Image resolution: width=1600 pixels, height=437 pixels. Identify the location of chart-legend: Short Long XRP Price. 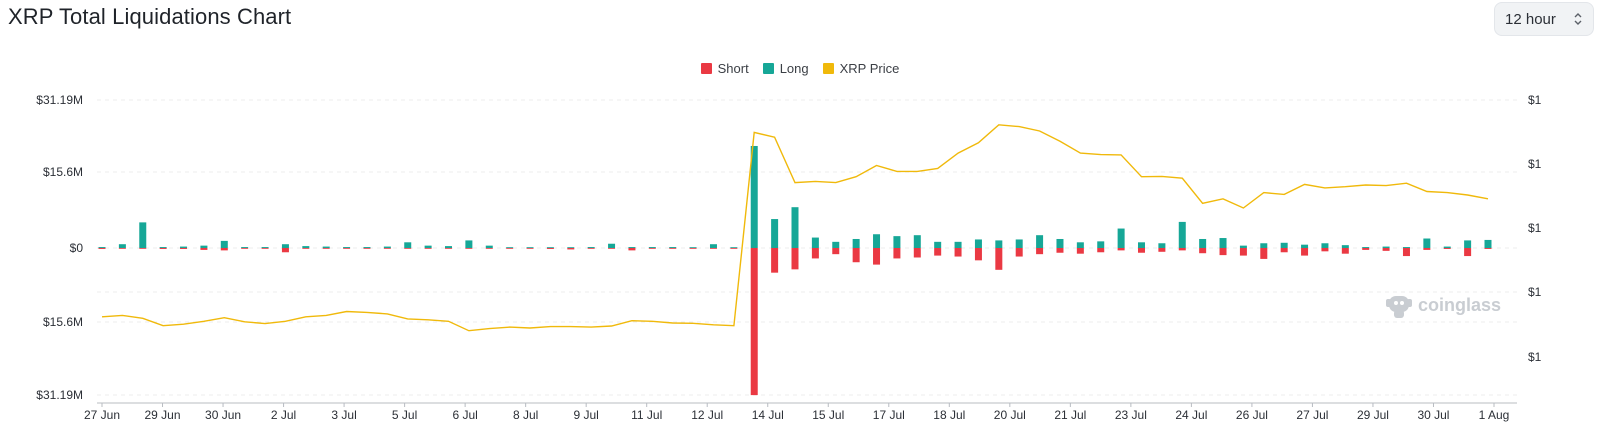
(800, 68).